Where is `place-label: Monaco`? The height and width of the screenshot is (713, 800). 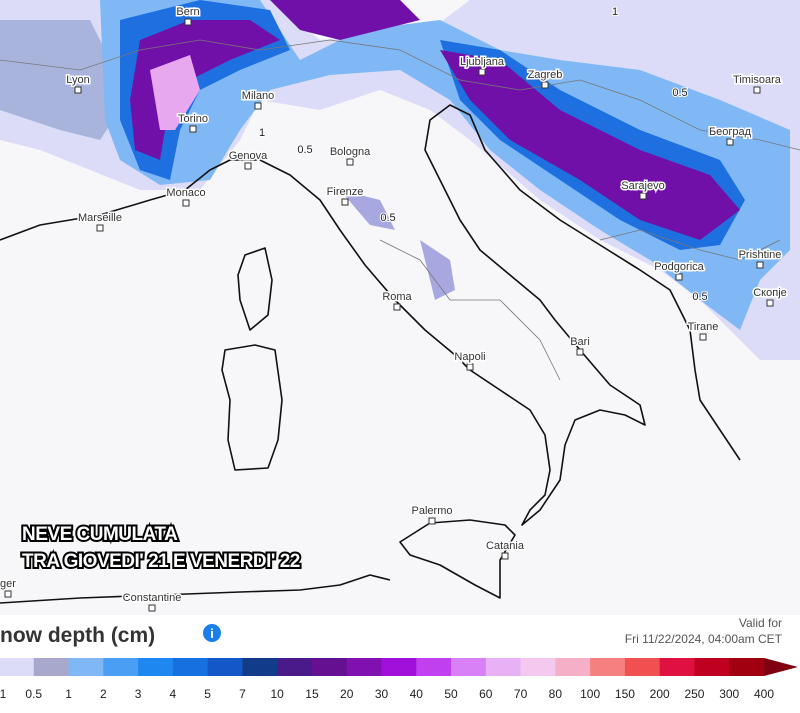
place-label: Monaco is located at coordinates (185, 193).